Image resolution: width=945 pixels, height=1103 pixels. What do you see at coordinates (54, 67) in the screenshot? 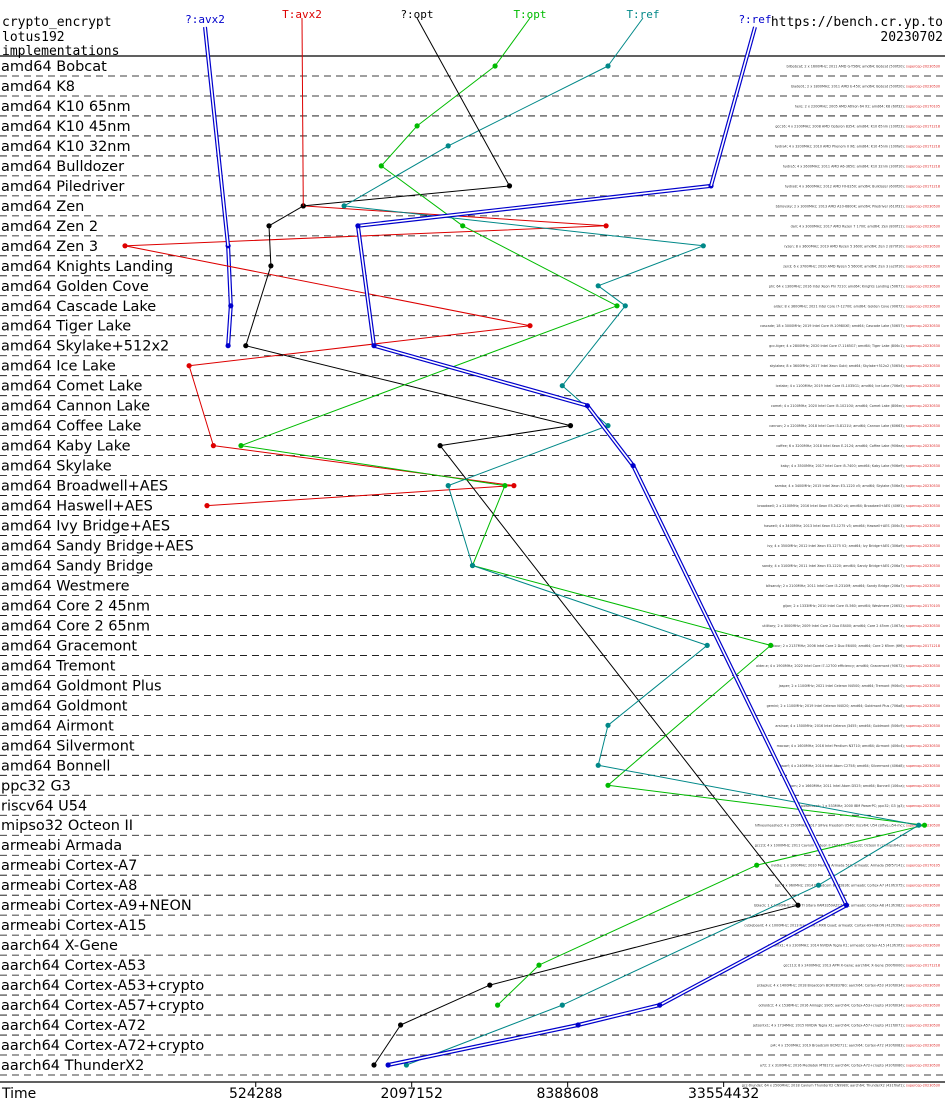
I see `row-label: amd64 Bobcat` at bounding box center [54, 67].